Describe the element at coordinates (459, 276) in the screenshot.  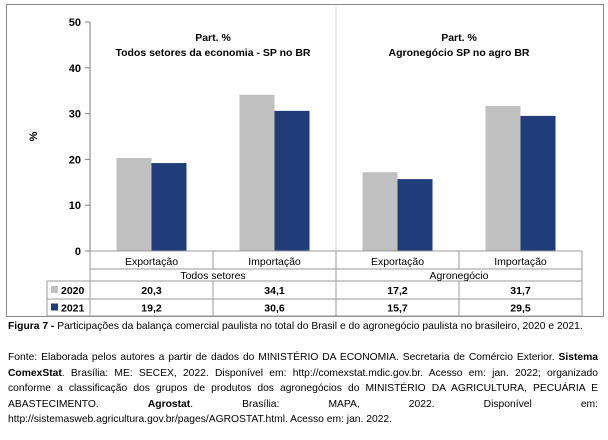
I see `group-label: Agronegócio` at that location.